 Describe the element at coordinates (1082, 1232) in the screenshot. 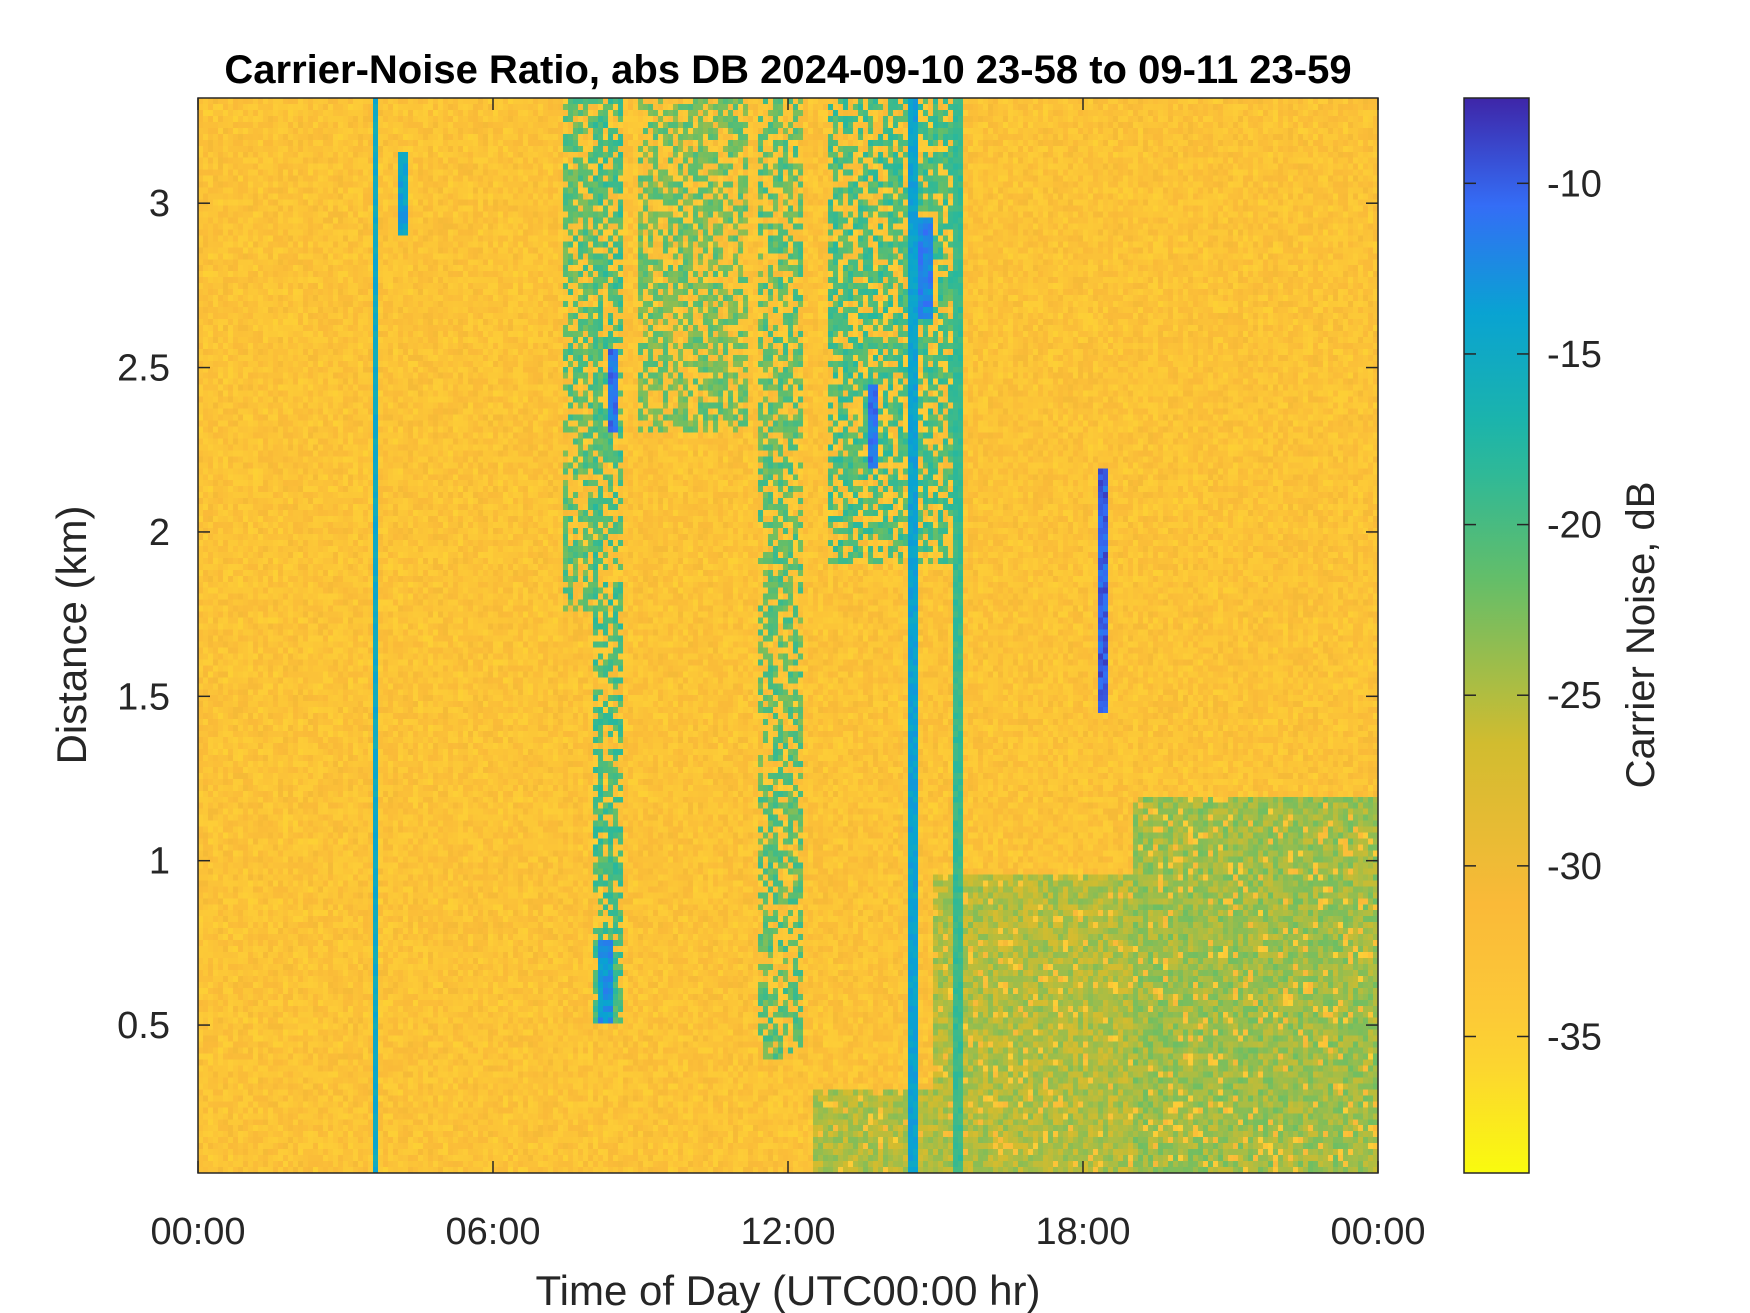

I see `x-tick-label: 18:00` at that location.